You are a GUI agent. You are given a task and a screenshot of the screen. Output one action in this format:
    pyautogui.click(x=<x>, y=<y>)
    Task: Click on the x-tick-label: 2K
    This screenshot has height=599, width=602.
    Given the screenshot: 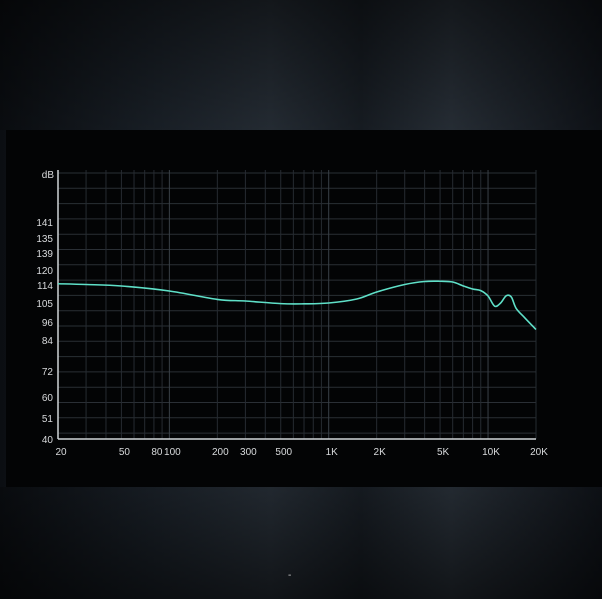 What is the action you would take?
    pyautogui.click(x=380, y=452)
    